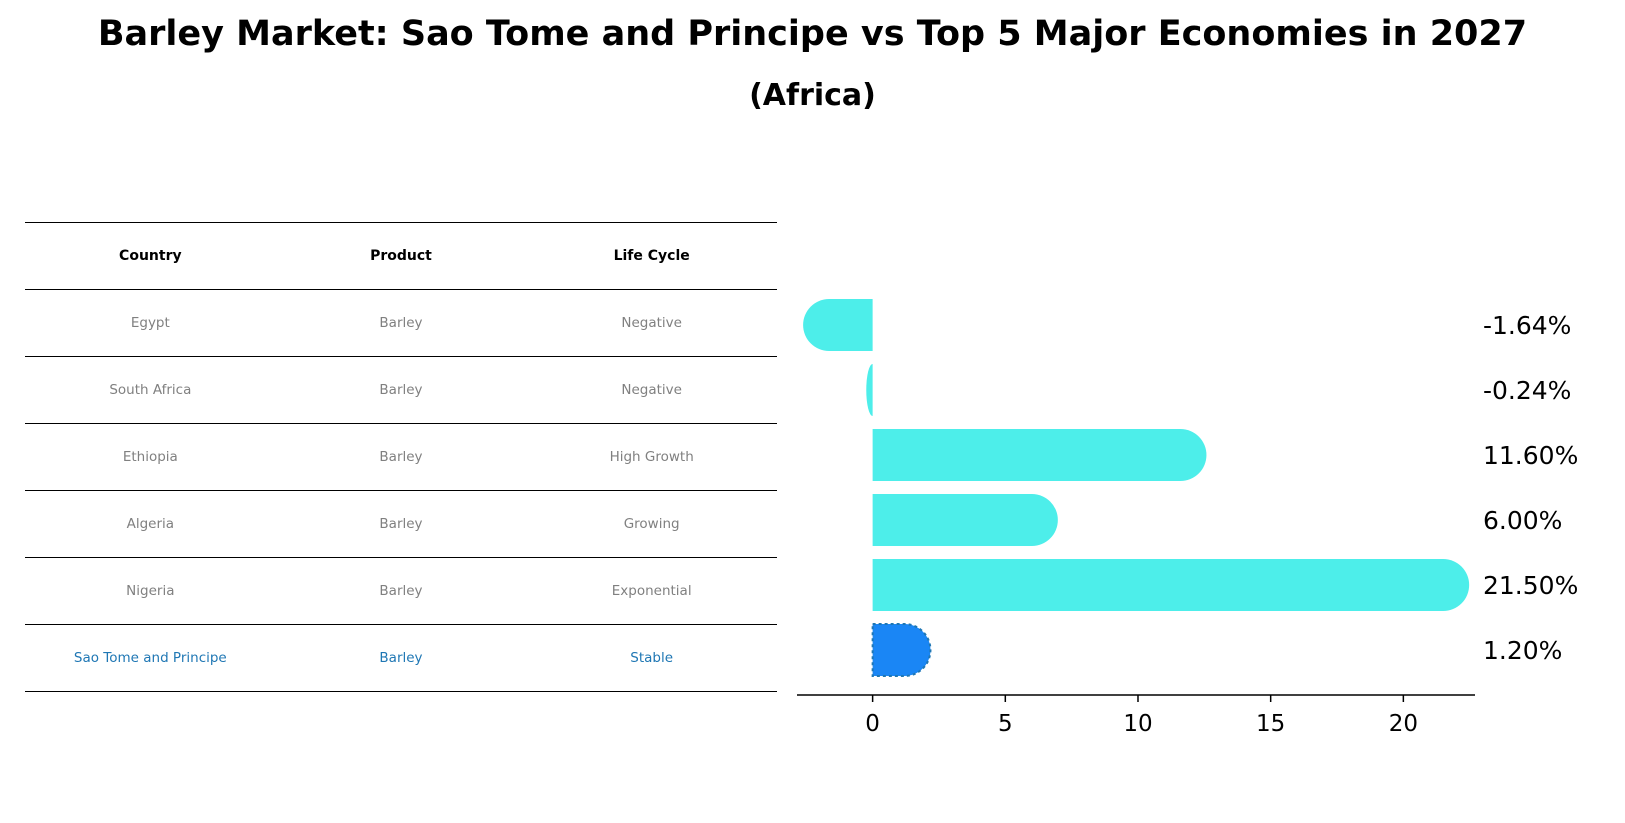 This screenshot has height=823, width=1625. What do you see at coordinates (1403, 724) in the screenshot?
I see `x-tick-label: 20` at bounding box center [1403, 724].